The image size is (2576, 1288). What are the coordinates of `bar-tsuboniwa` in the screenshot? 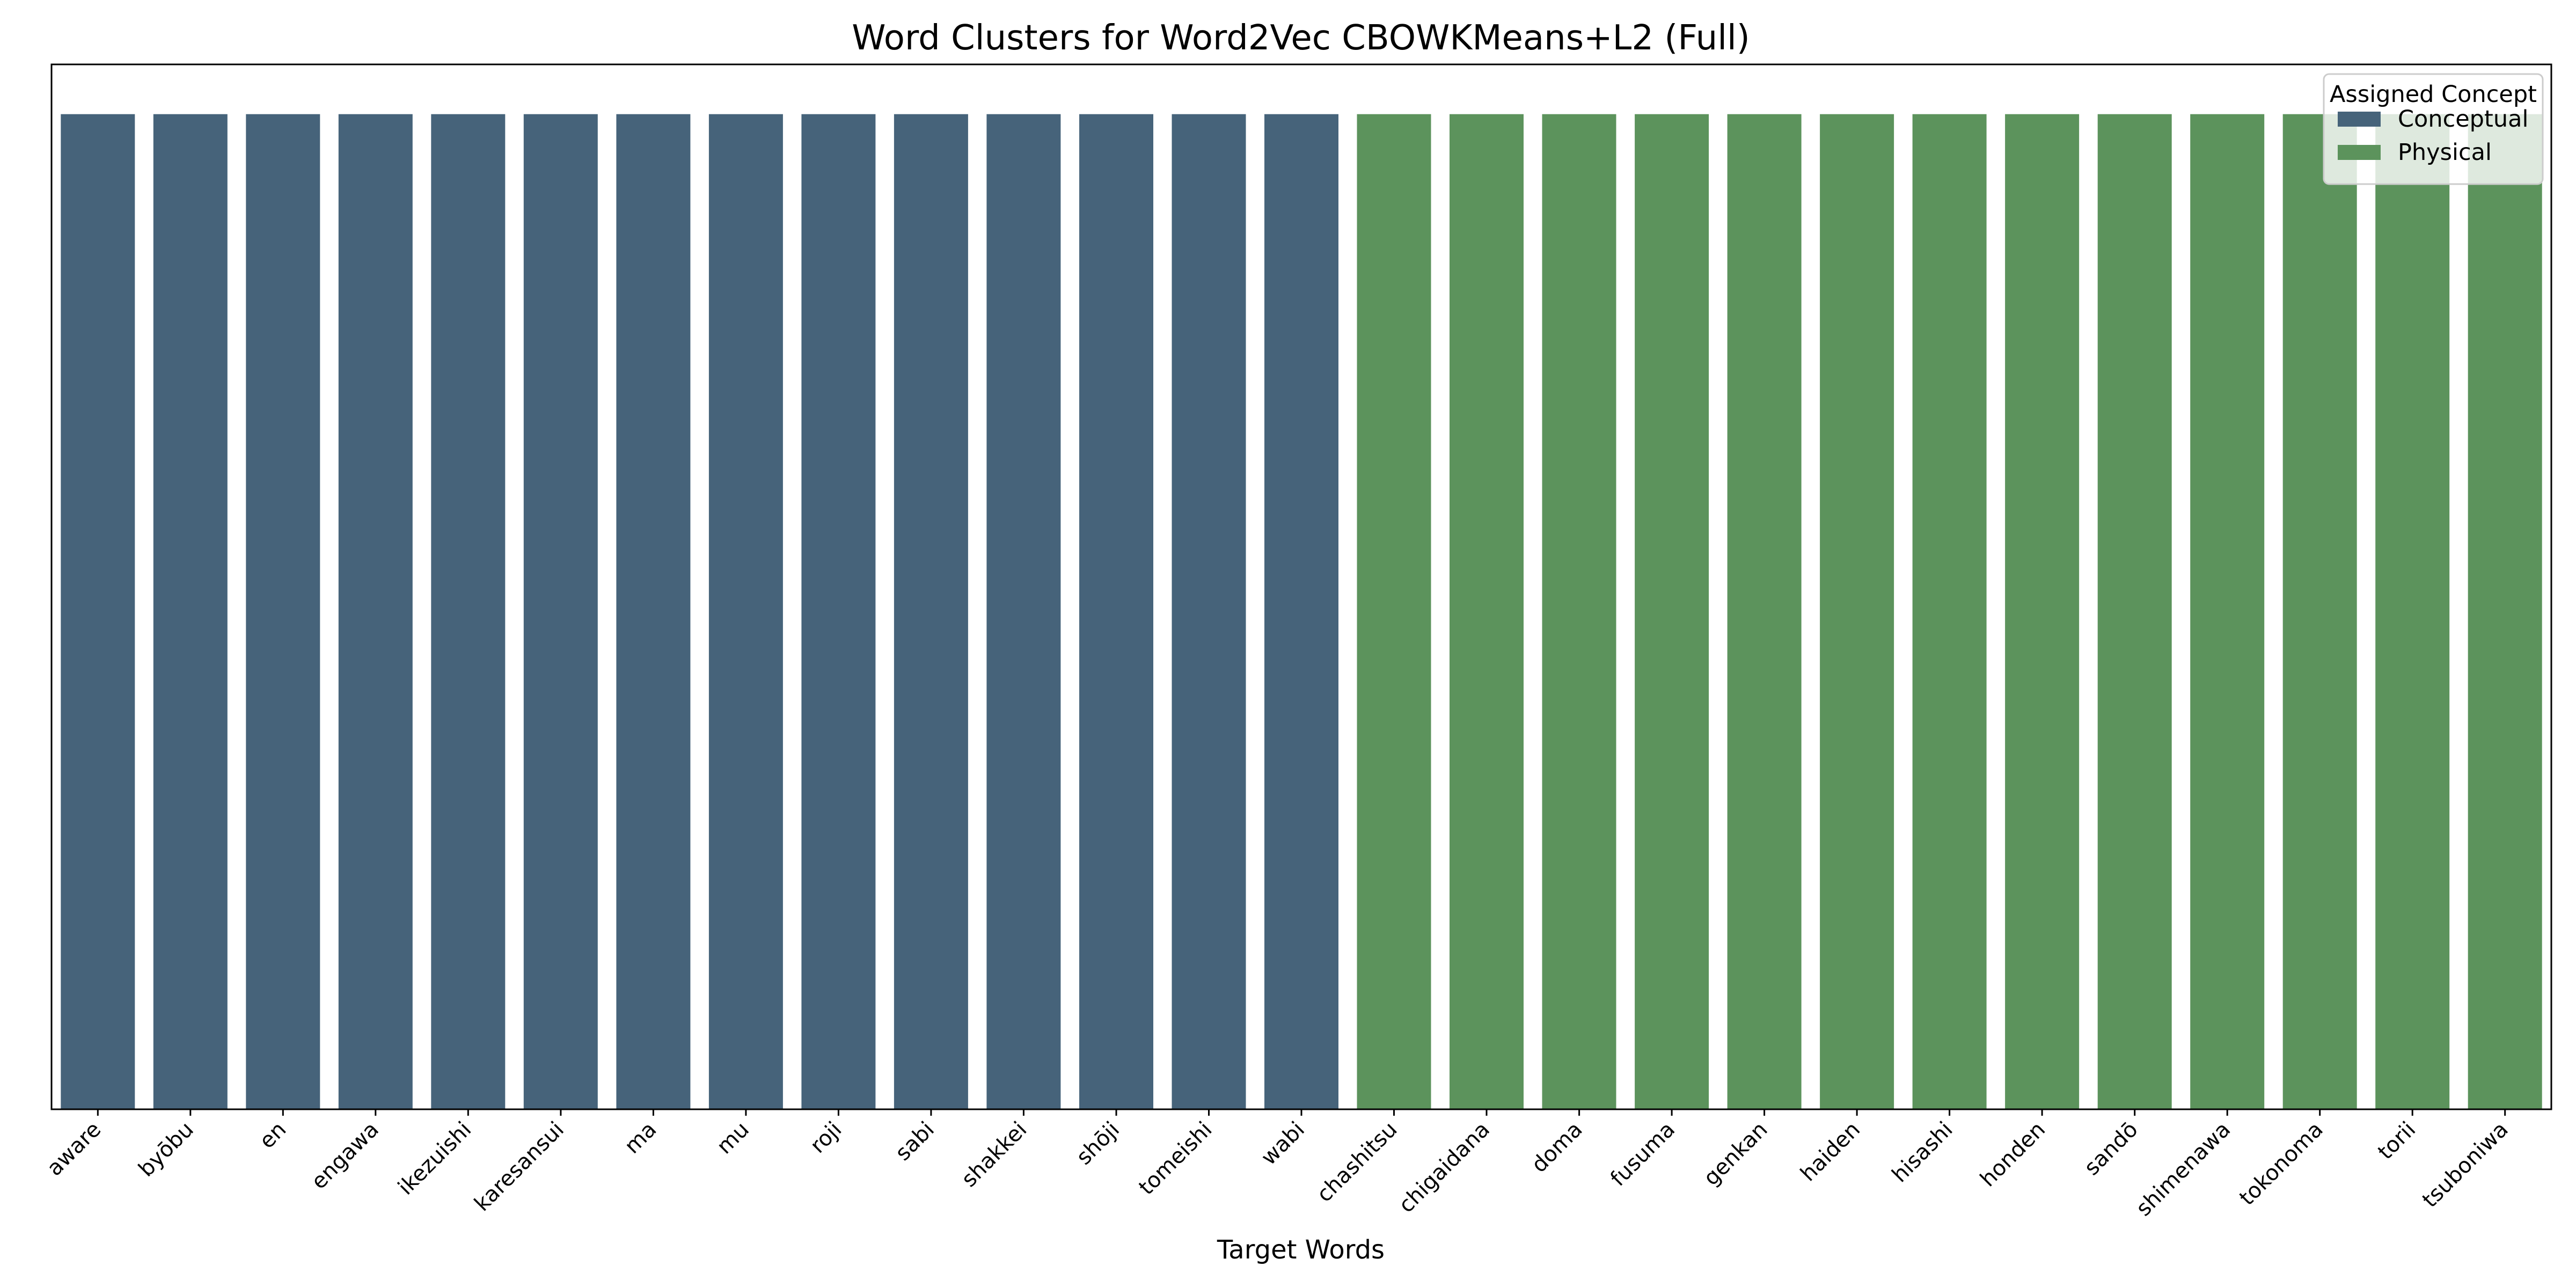 It's located at (2505, 612).